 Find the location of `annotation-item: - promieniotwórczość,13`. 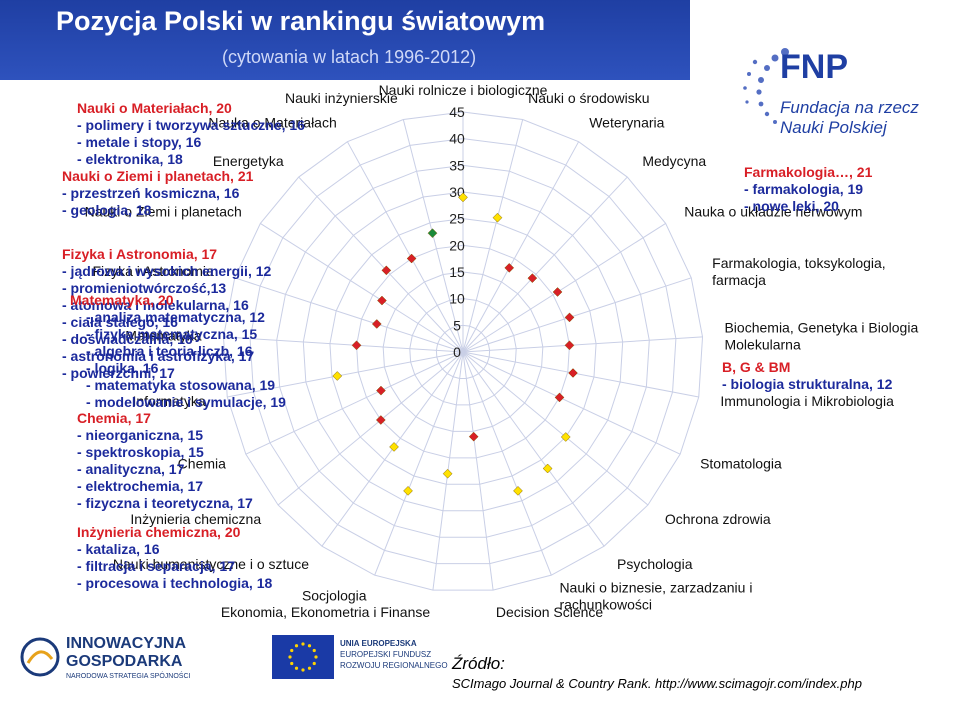

annotation-item: - promieniotwórczość,13 is located at coordinates (144, 288).